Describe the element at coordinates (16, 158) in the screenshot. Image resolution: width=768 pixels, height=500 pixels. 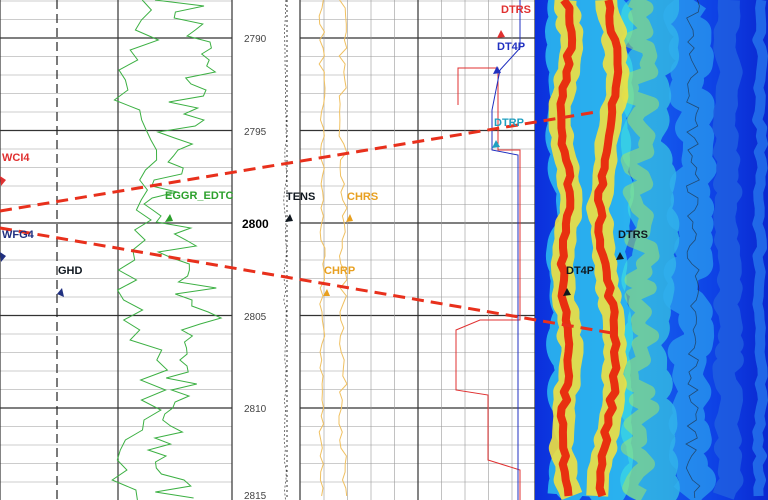
I see `curve-label: WCI4` at that location.